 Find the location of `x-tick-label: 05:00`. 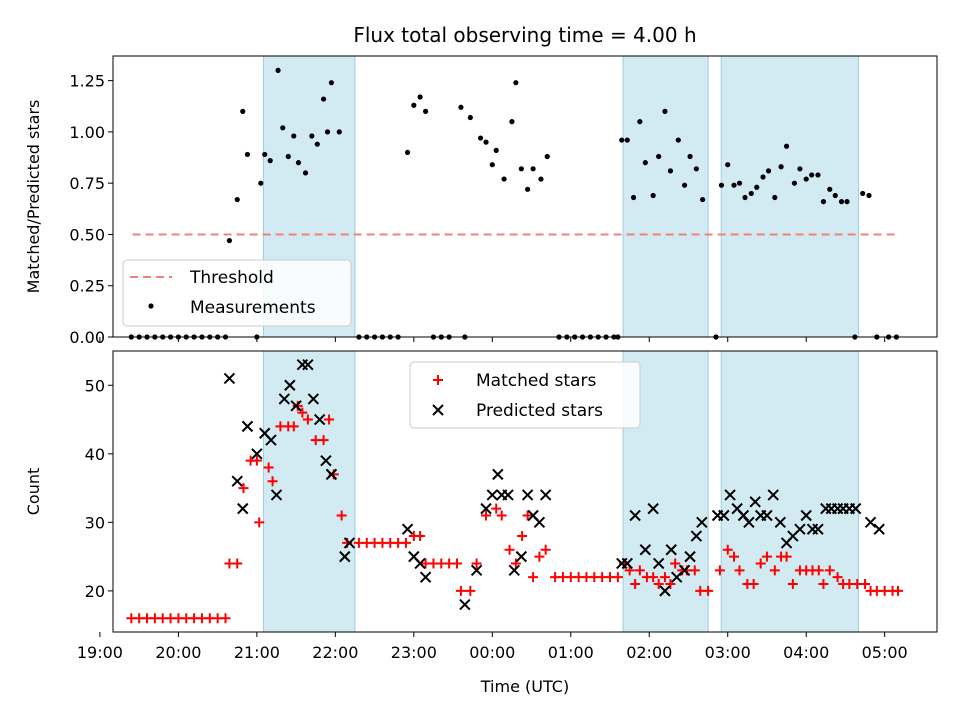

x-tick-label: 05:00 is located at coordinates (885, 652).